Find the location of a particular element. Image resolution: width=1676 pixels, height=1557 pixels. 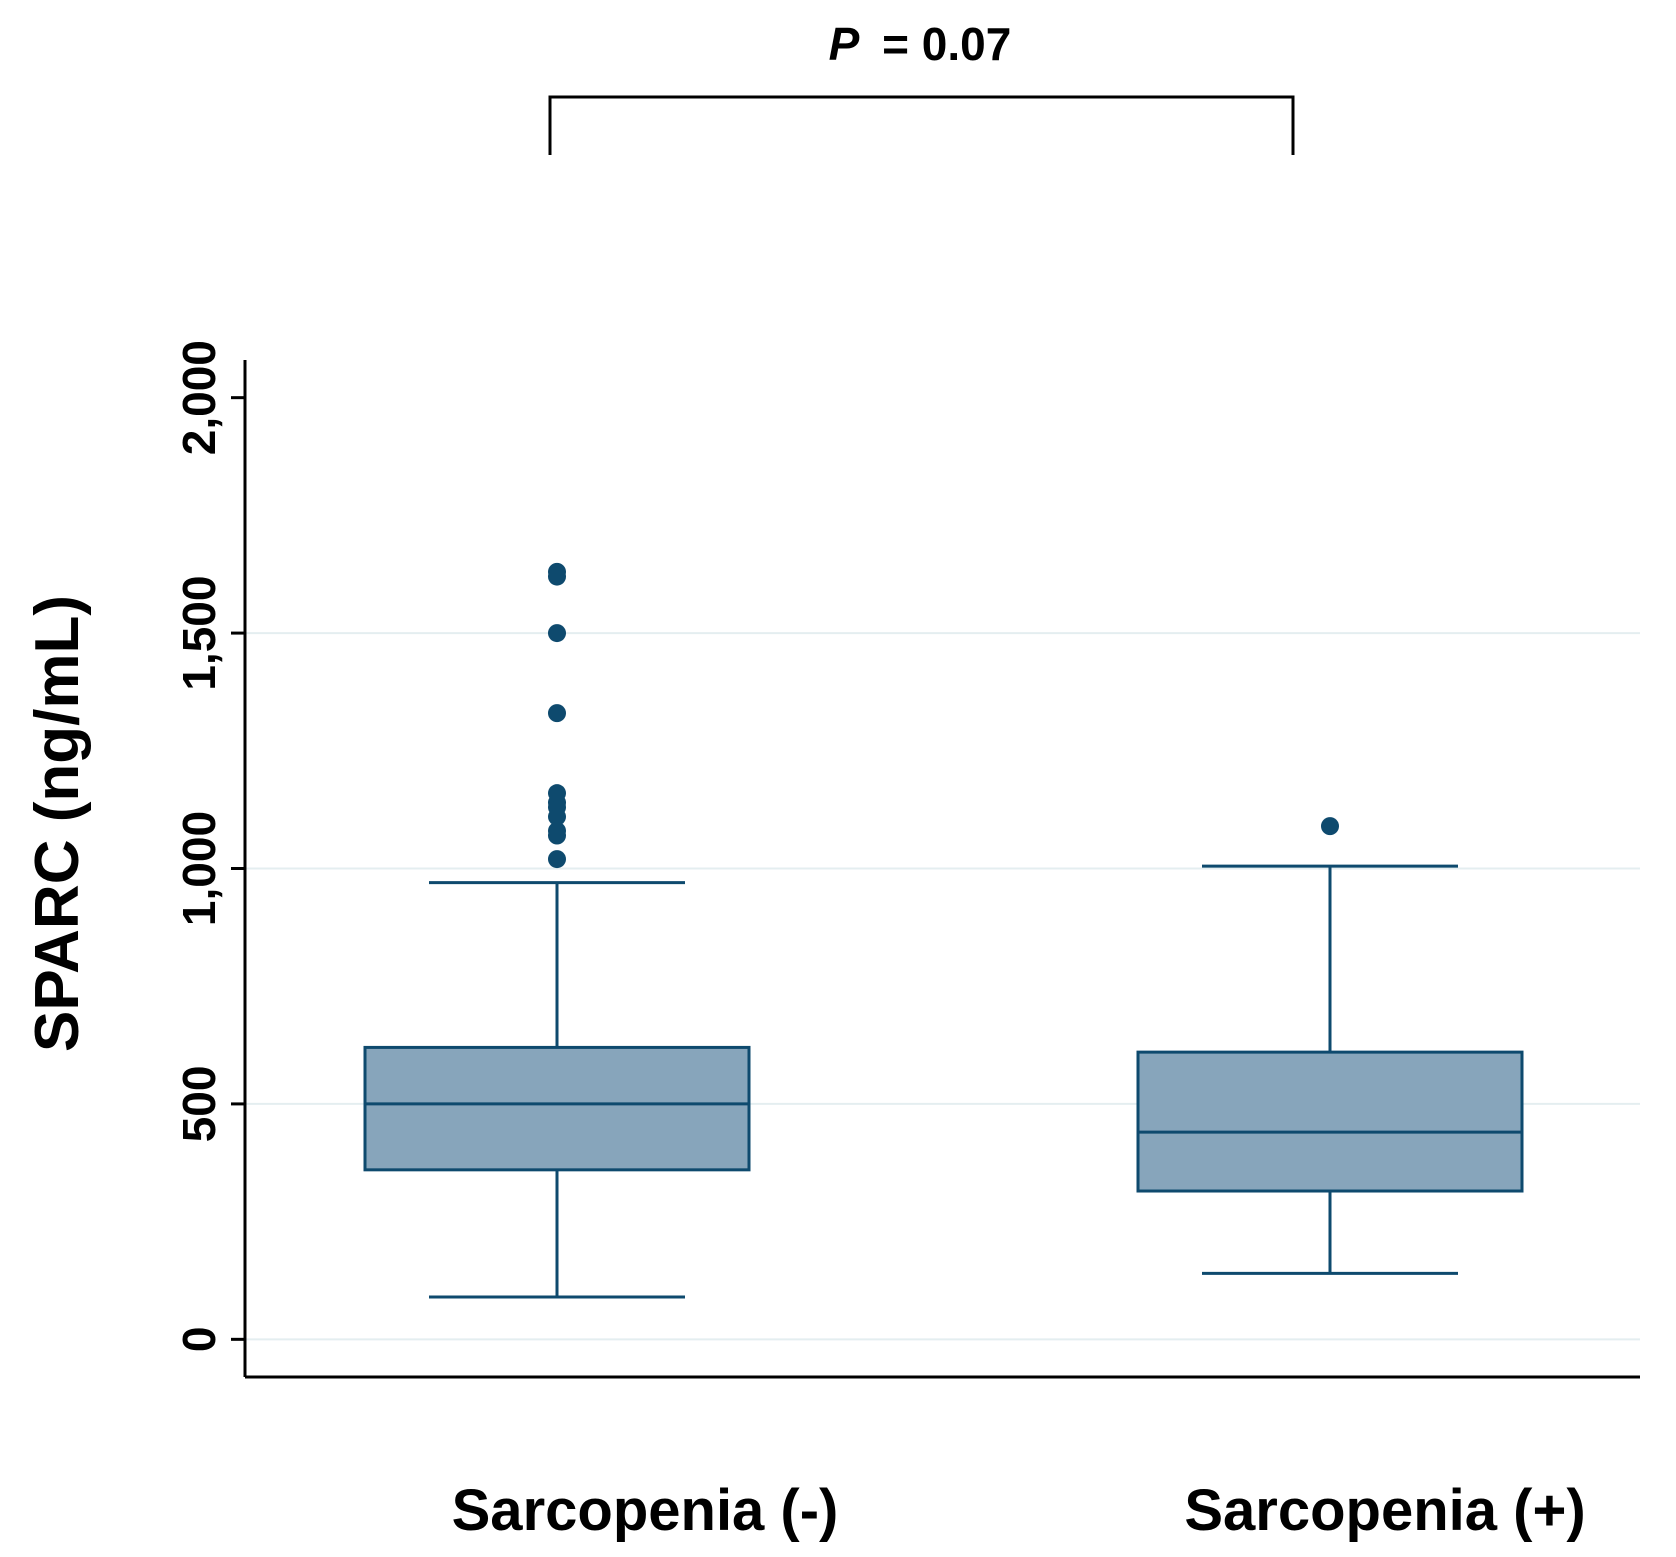

y-axis-title: SPARC (ng/mL) is located at coordinates (57, 823).